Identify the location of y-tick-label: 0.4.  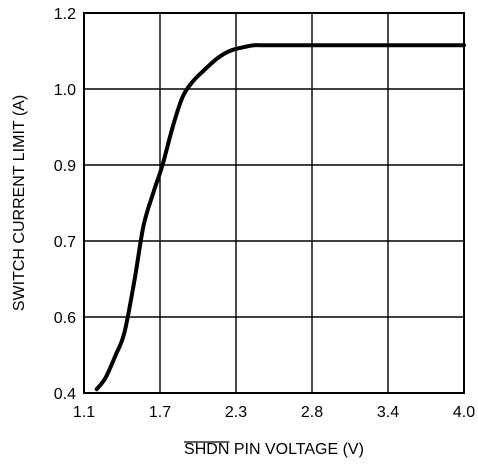
(65, 394).